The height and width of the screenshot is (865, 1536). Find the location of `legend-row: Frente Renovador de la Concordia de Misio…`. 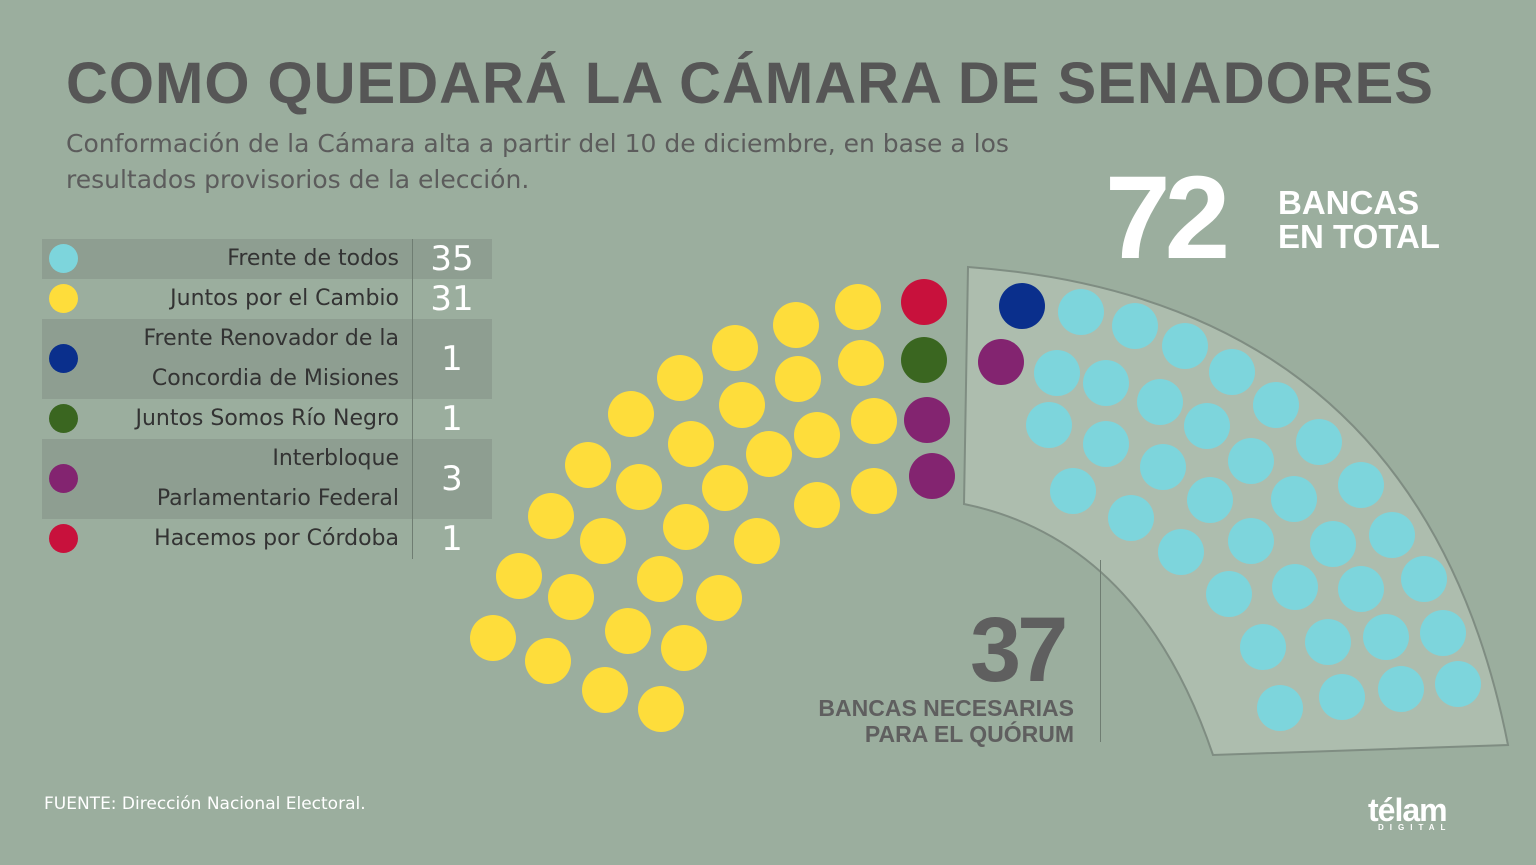

legend-row: Frente Renovador de la Concordia de Misio… is located at coordinates (267, 359).